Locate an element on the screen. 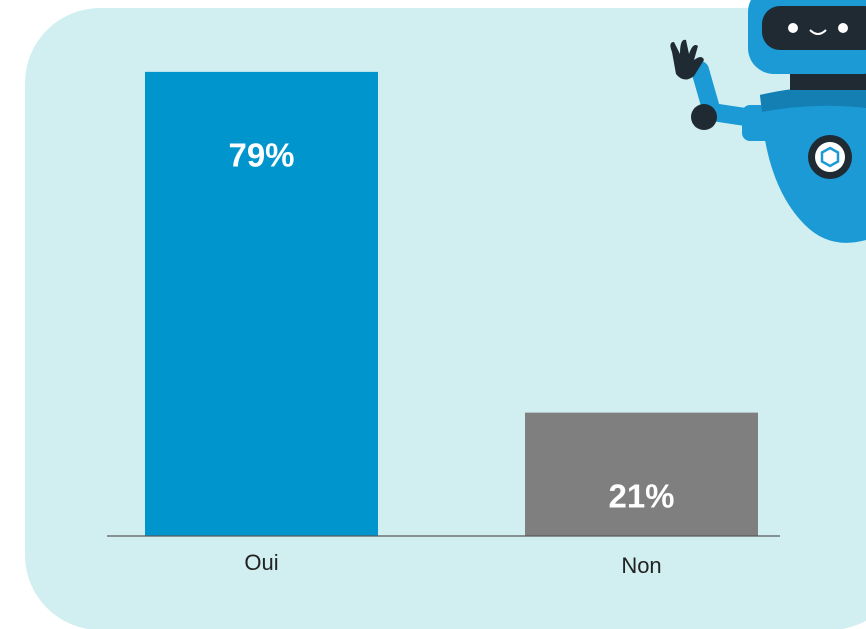 Image resolution: width=866 pixels, height=629 pixels. x-tick-label: Oui is located at coordinates (261, 562).